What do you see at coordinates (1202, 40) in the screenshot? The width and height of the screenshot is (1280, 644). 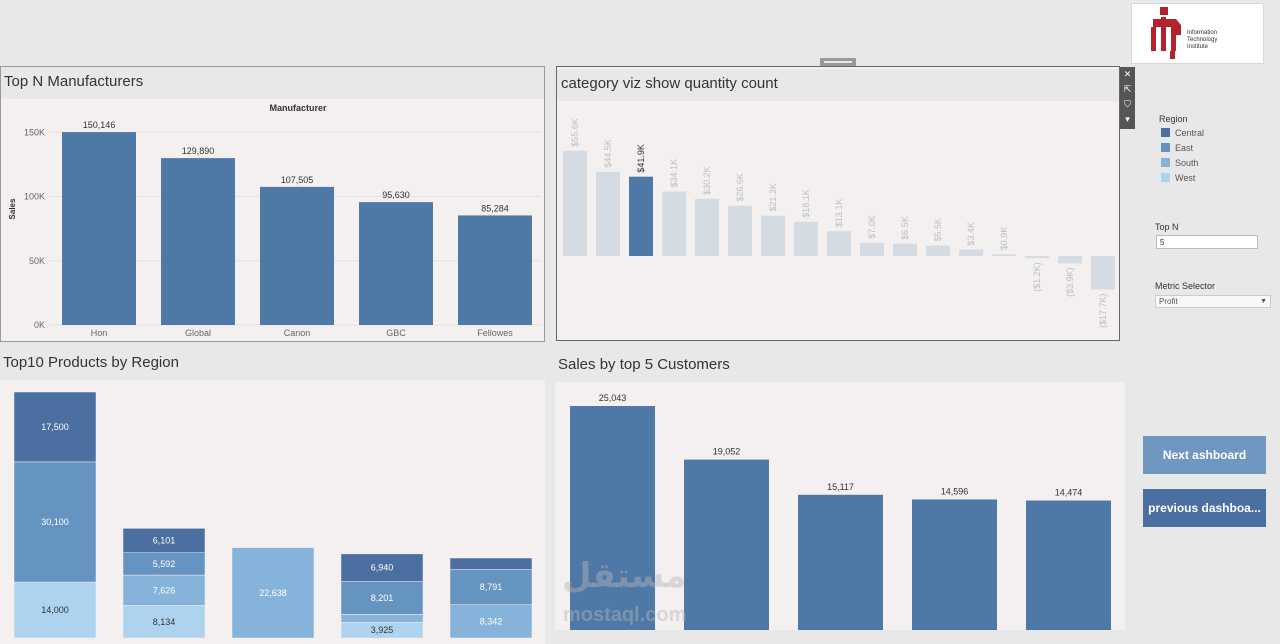 I see `logo-line-2: Technology` at bounding box center [1202, 40].